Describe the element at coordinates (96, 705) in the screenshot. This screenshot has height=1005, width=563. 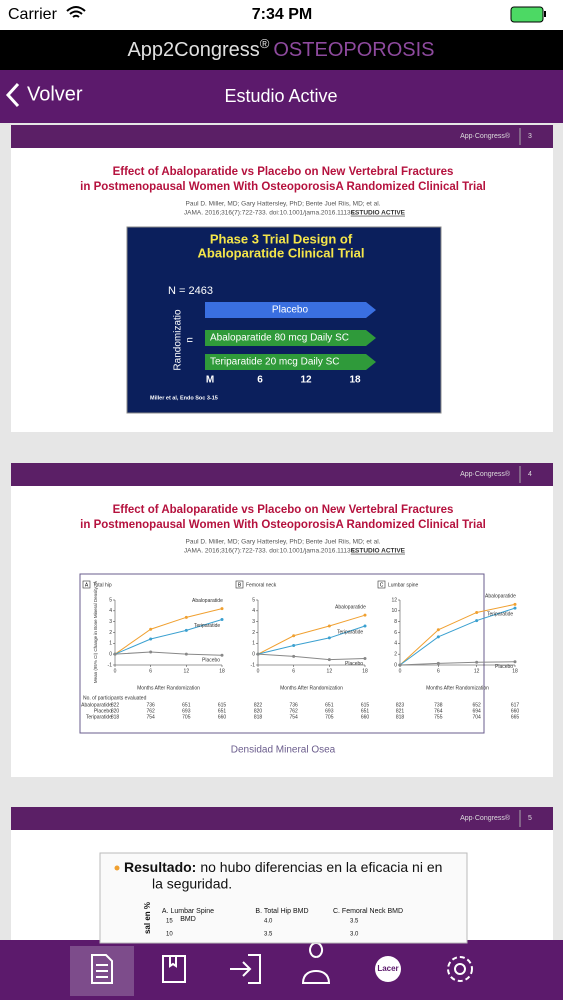
I see `table-row-name: Abaloparatide` at that location.